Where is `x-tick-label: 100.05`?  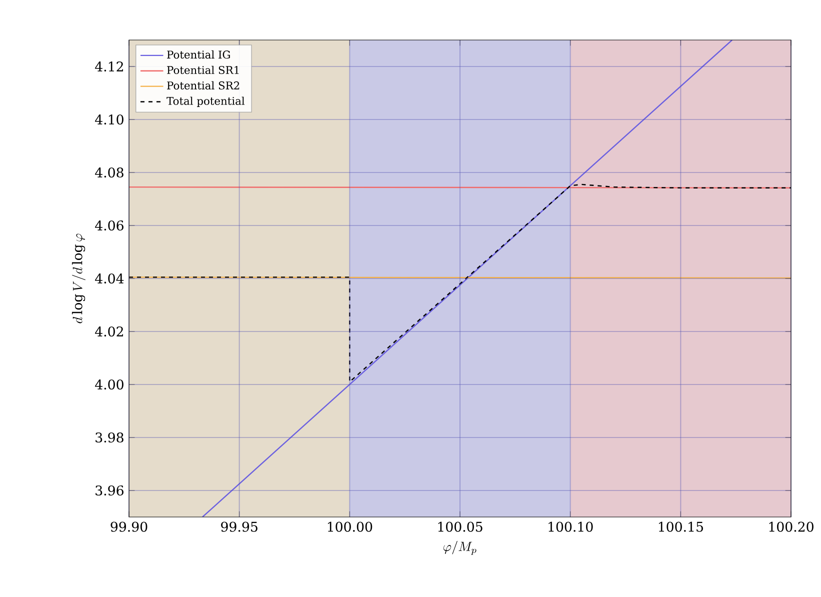 x-tick-label: 100.05 is located at coordinates (460, 527).